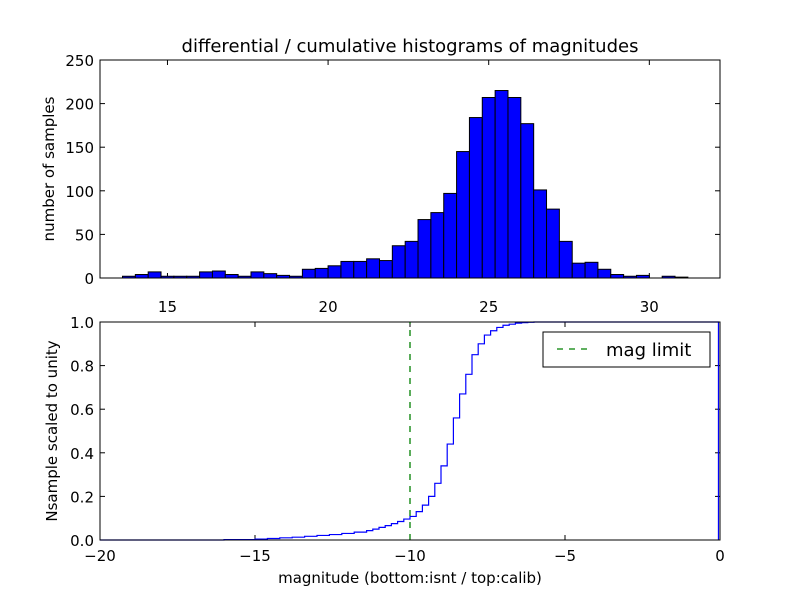 The width and height of the screenshot is (800, 600). Describe the element at coordinates (100, 556) in the screenshot. I see `x-tick-label: −20` at that location.